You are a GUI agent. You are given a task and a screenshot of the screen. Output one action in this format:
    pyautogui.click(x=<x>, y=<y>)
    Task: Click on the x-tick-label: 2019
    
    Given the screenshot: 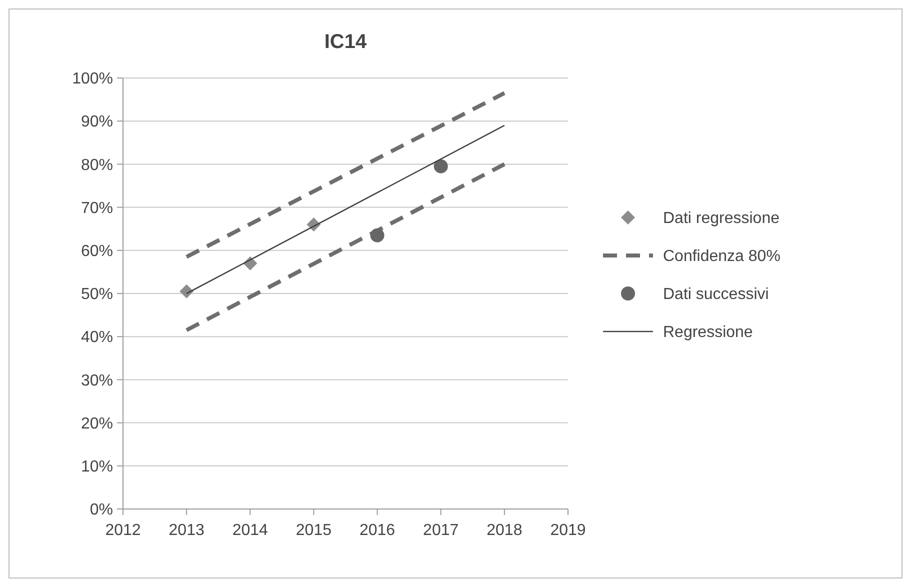 What is the action you would take?
    pyautogui.click(x=568, y=530)
    